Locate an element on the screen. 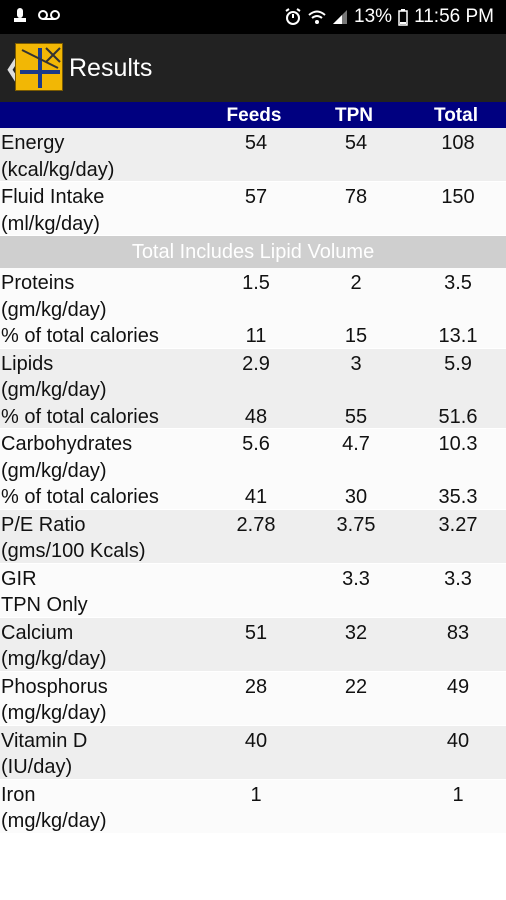  table-row: Fluid Intake 57 78 150 (ml/kg/day) is located at coordinates (253, 209).